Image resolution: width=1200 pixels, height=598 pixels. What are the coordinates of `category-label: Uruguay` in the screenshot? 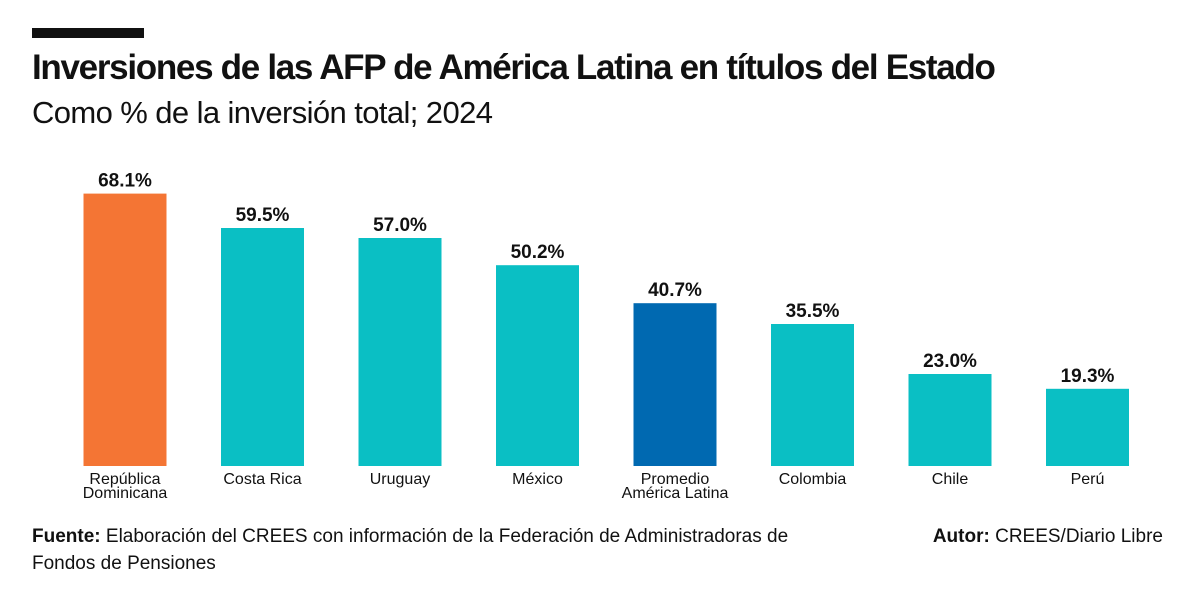 It's located at (400, 479).